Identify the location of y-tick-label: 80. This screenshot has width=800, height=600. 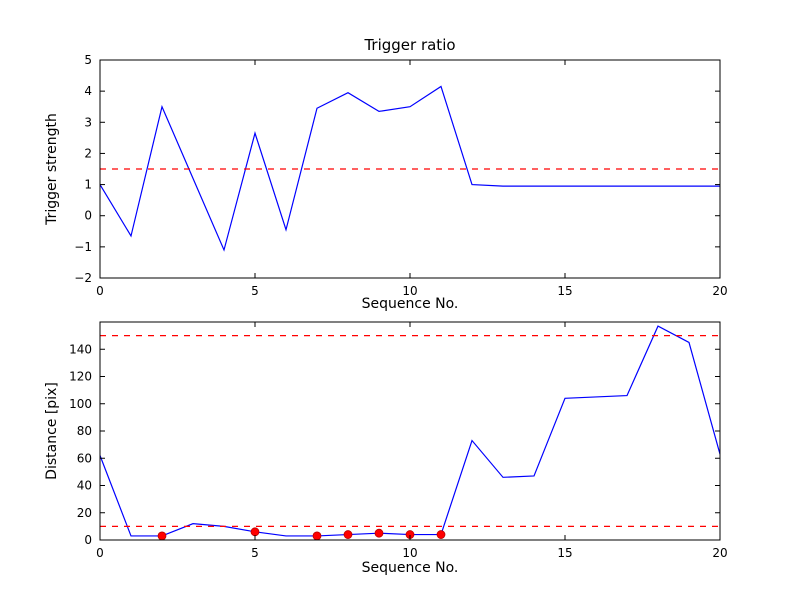
(84, 431).